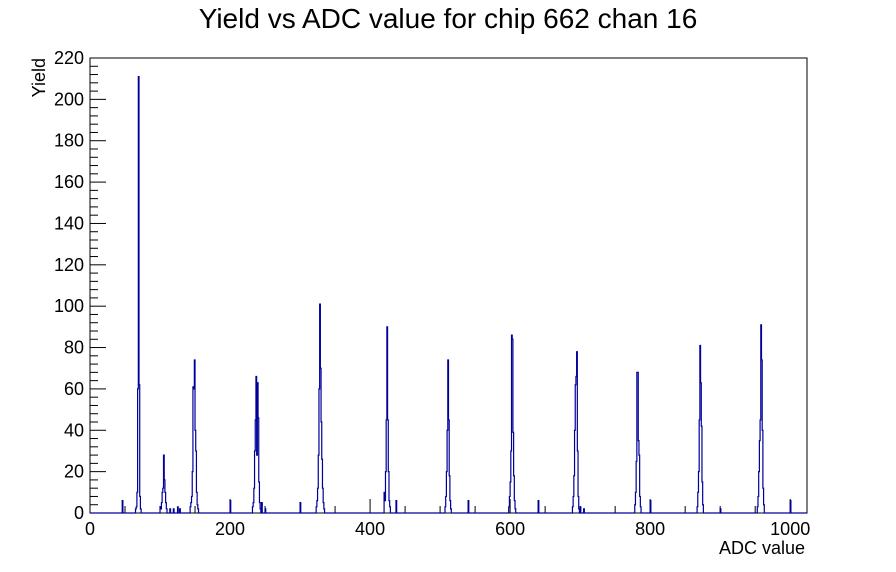  I want to click on x-tick-label: 400, so click(370, 529).